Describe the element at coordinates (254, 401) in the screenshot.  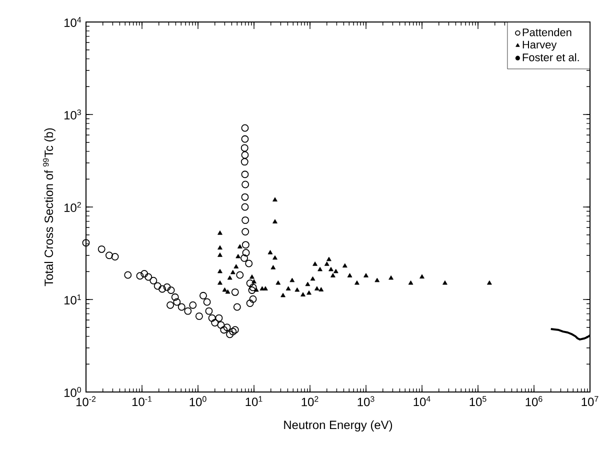
I see `x-tick-label: 10$^{1}$` at that location.